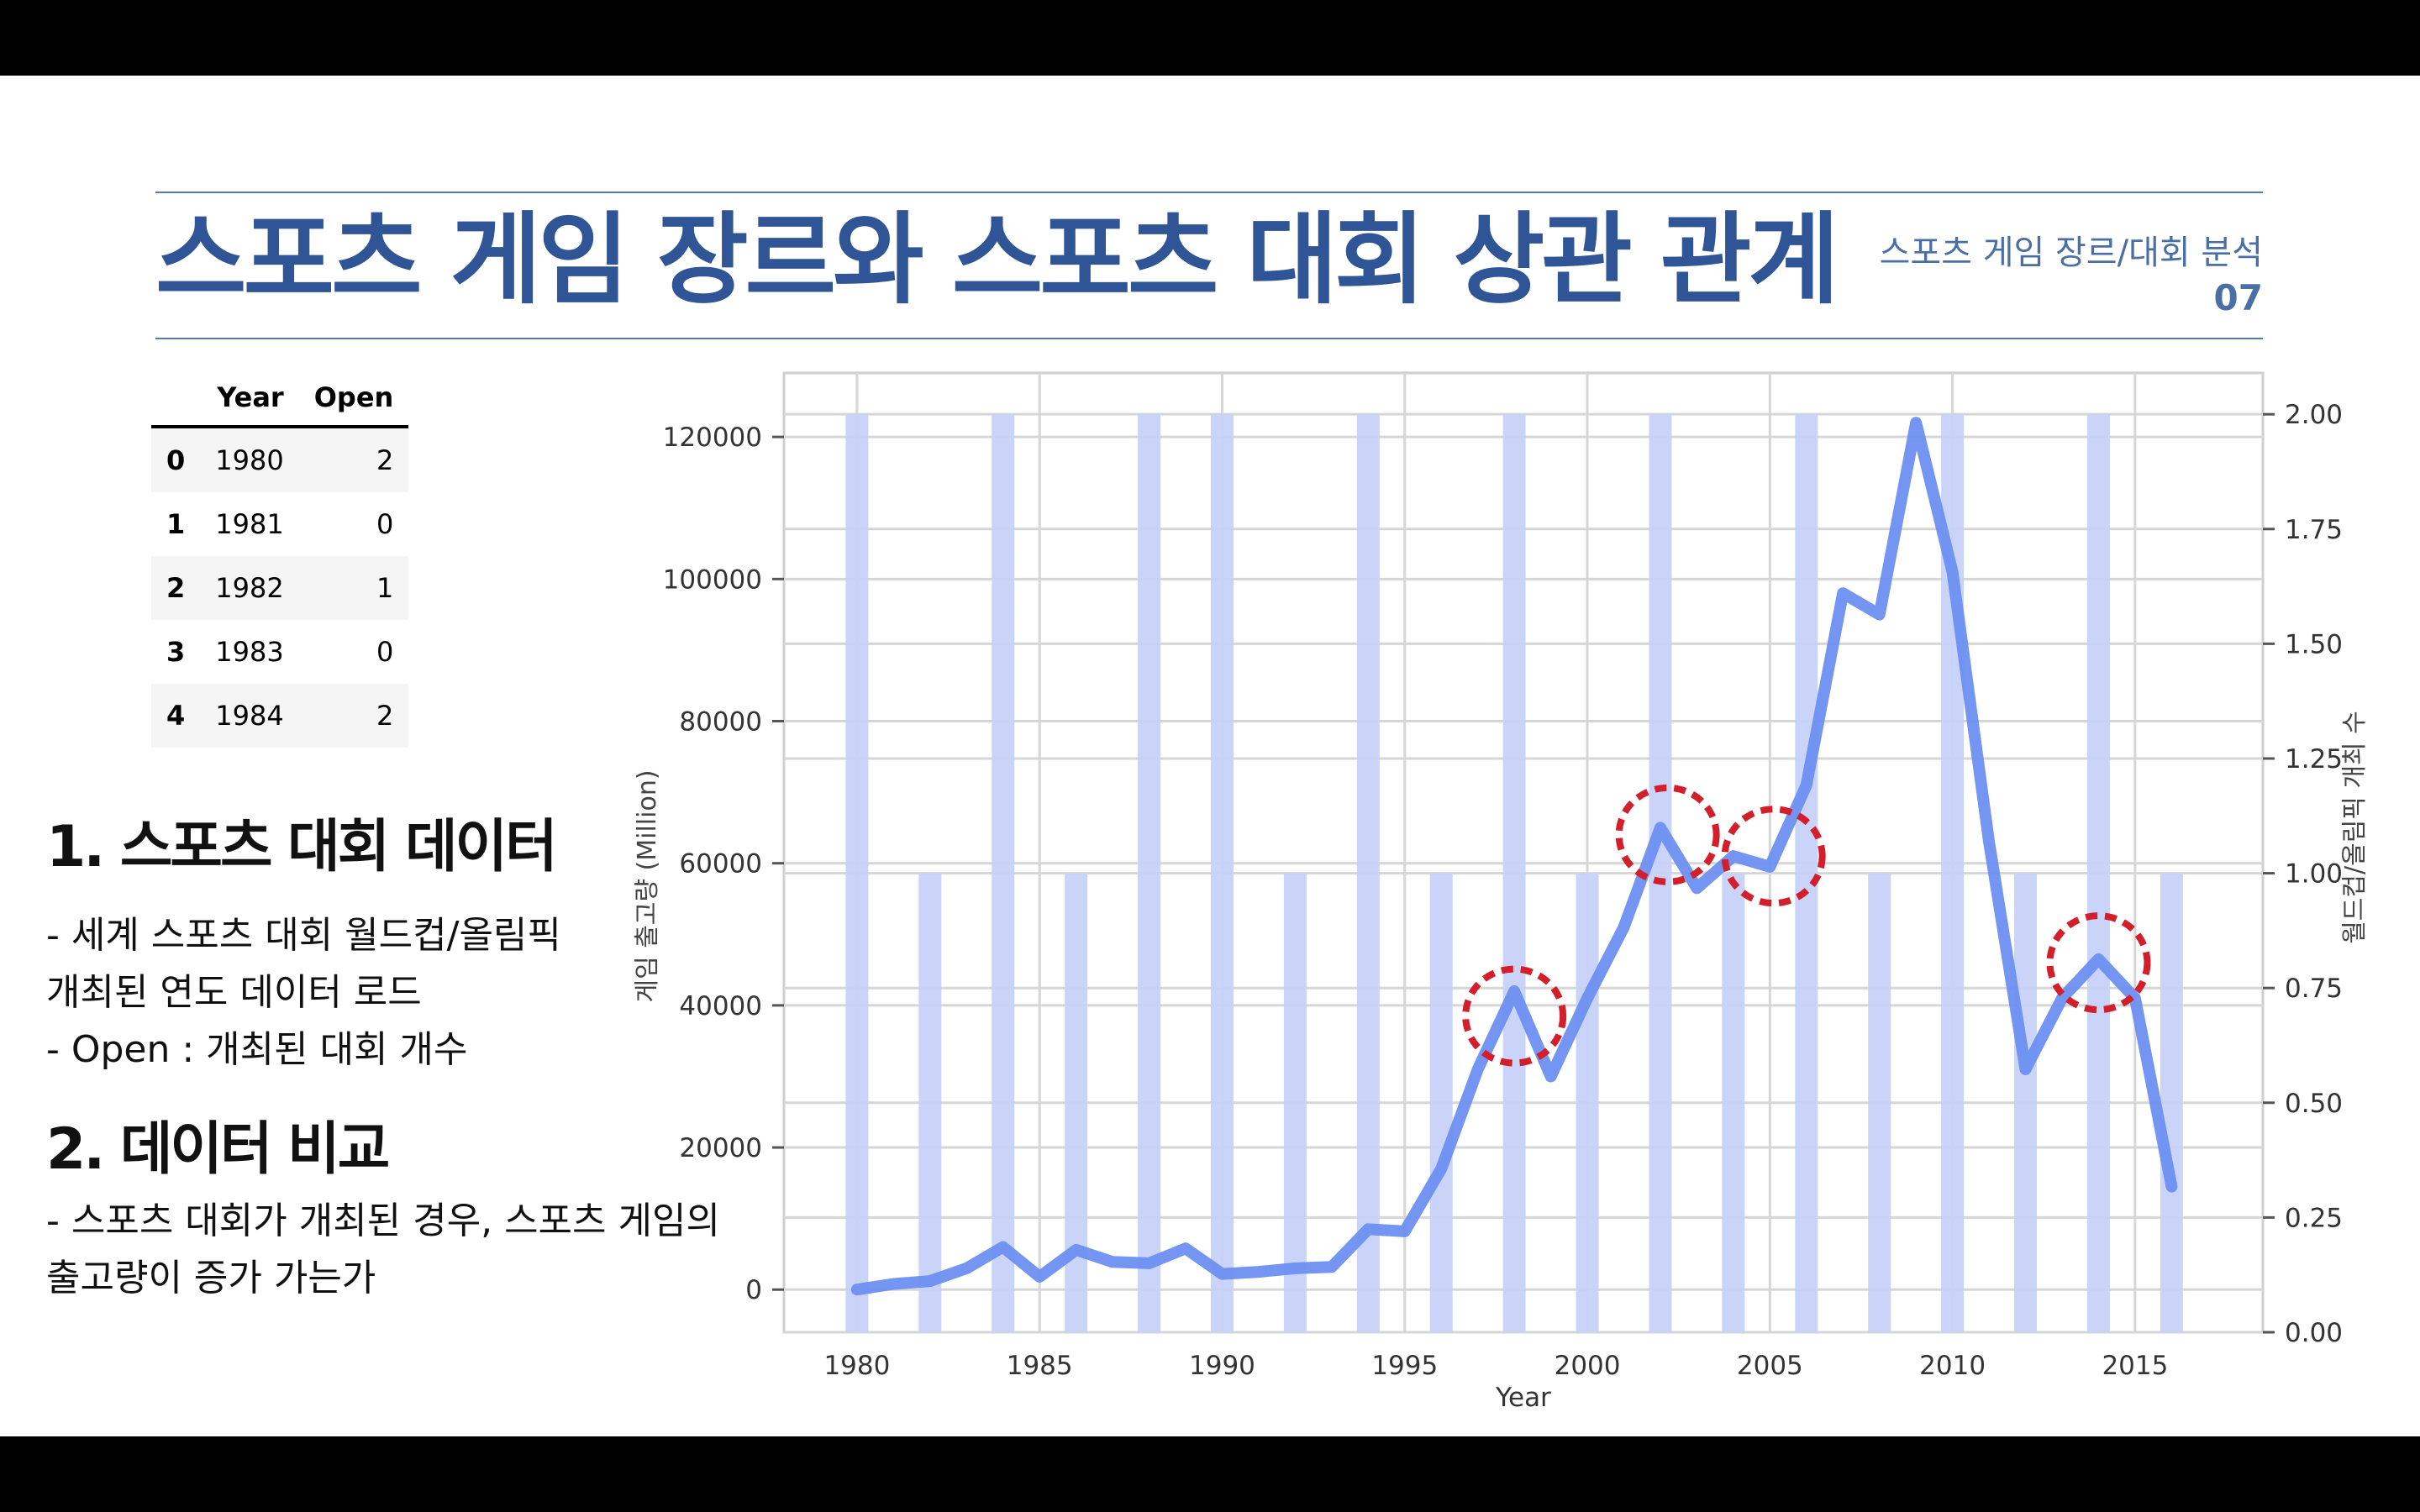 Image resolution: width=2420 pixels, height=1512 pixels. Describe the element at coordinates (302, 847) in the screenshot. I see `section1-heading: 1. 스포츠 대회 데이터` at that location.